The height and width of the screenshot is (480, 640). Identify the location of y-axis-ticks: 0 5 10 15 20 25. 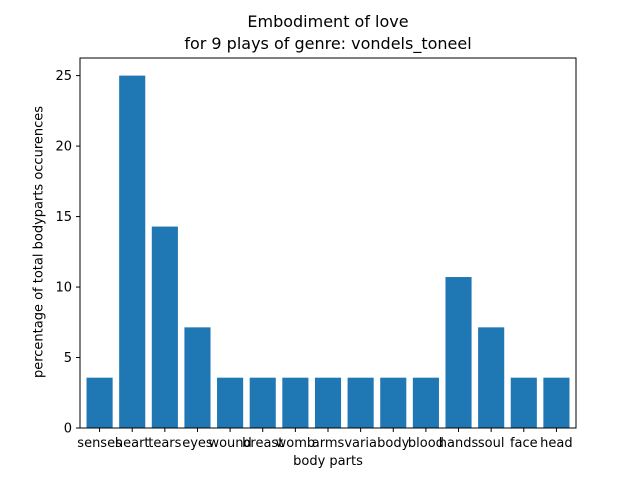
(67, 253).